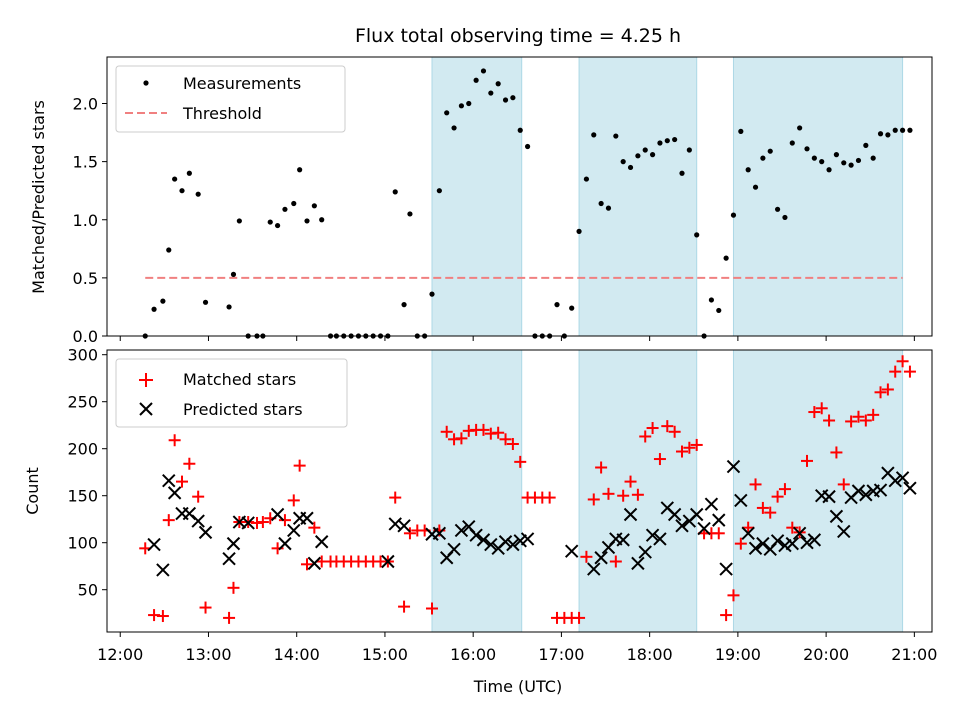 The width and height of the screenshot is (960, 720). Describe the element at coordinates (120, 654) in the screenshot. I see `x-tick-label: 12:00` at that location.